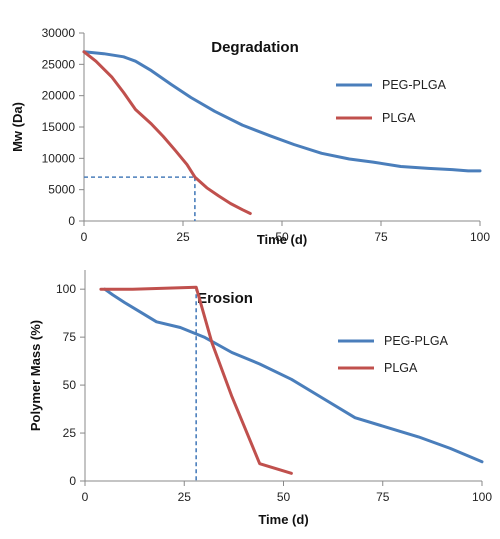 The image size is (500, 539). Describe the element at coordinates (59, 96) in the screenshot. I see `y-tick-label: 20000` at that location.